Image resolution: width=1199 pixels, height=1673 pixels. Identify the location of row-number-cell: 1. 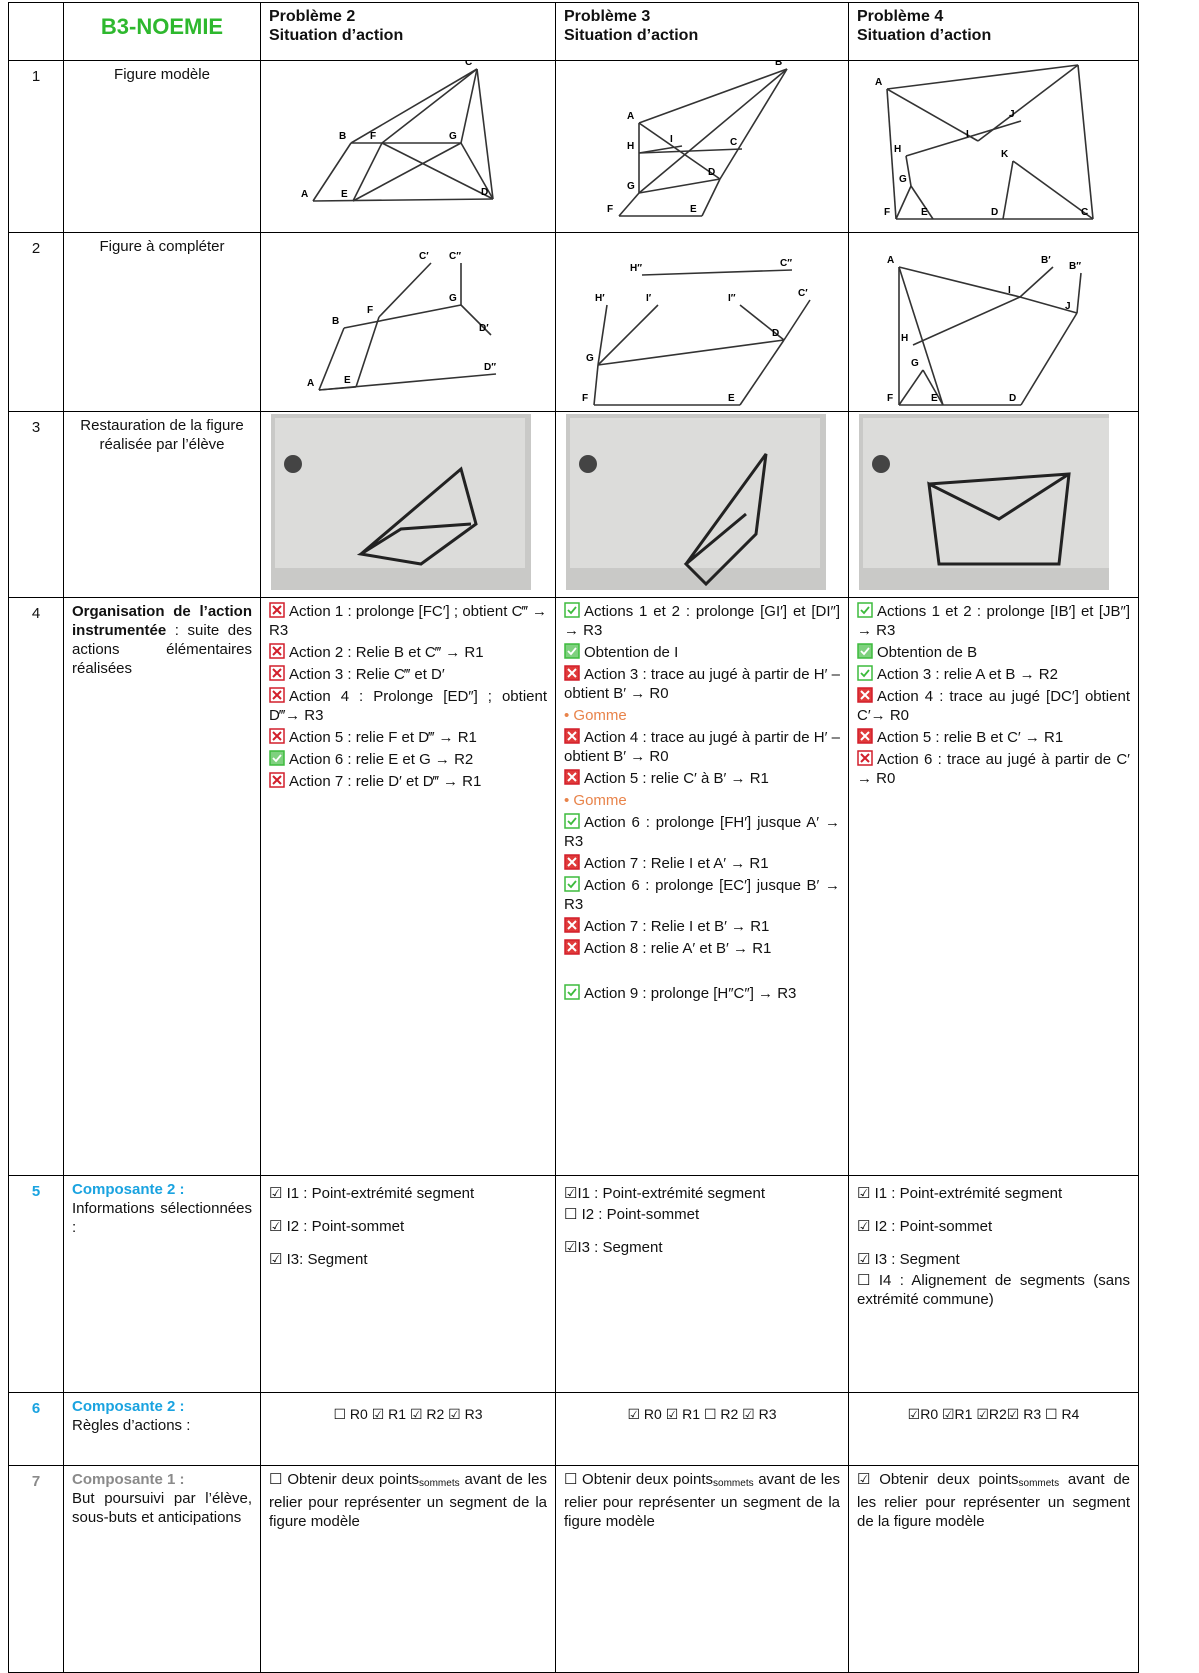
(36, 146).